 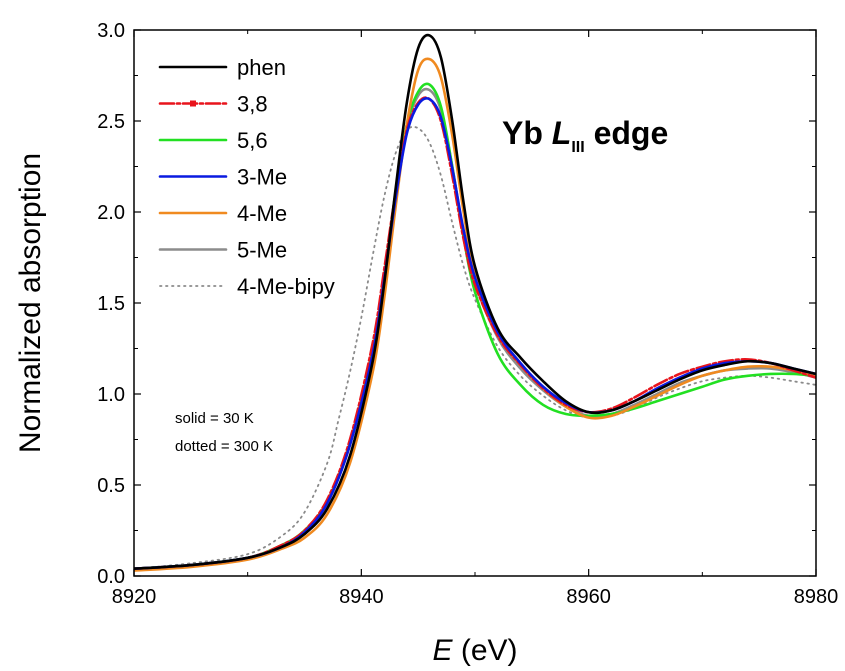 What do you see at coordinates (111, 304) in the screenshot?
I see `y-tick-label: 1.5` at bounding box center [111, 304].